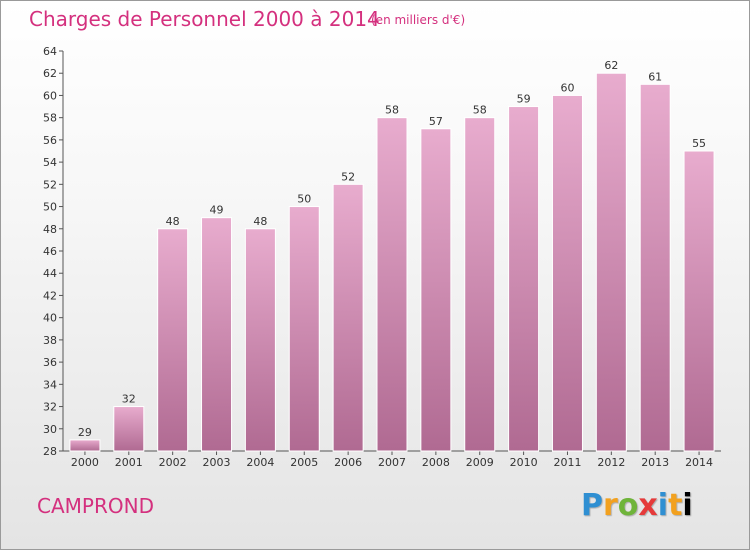 The image size is (750, 550). Describe the element at coordinates (50, 251) in the screenshot. I see `y-tick-label: 46` at that location.